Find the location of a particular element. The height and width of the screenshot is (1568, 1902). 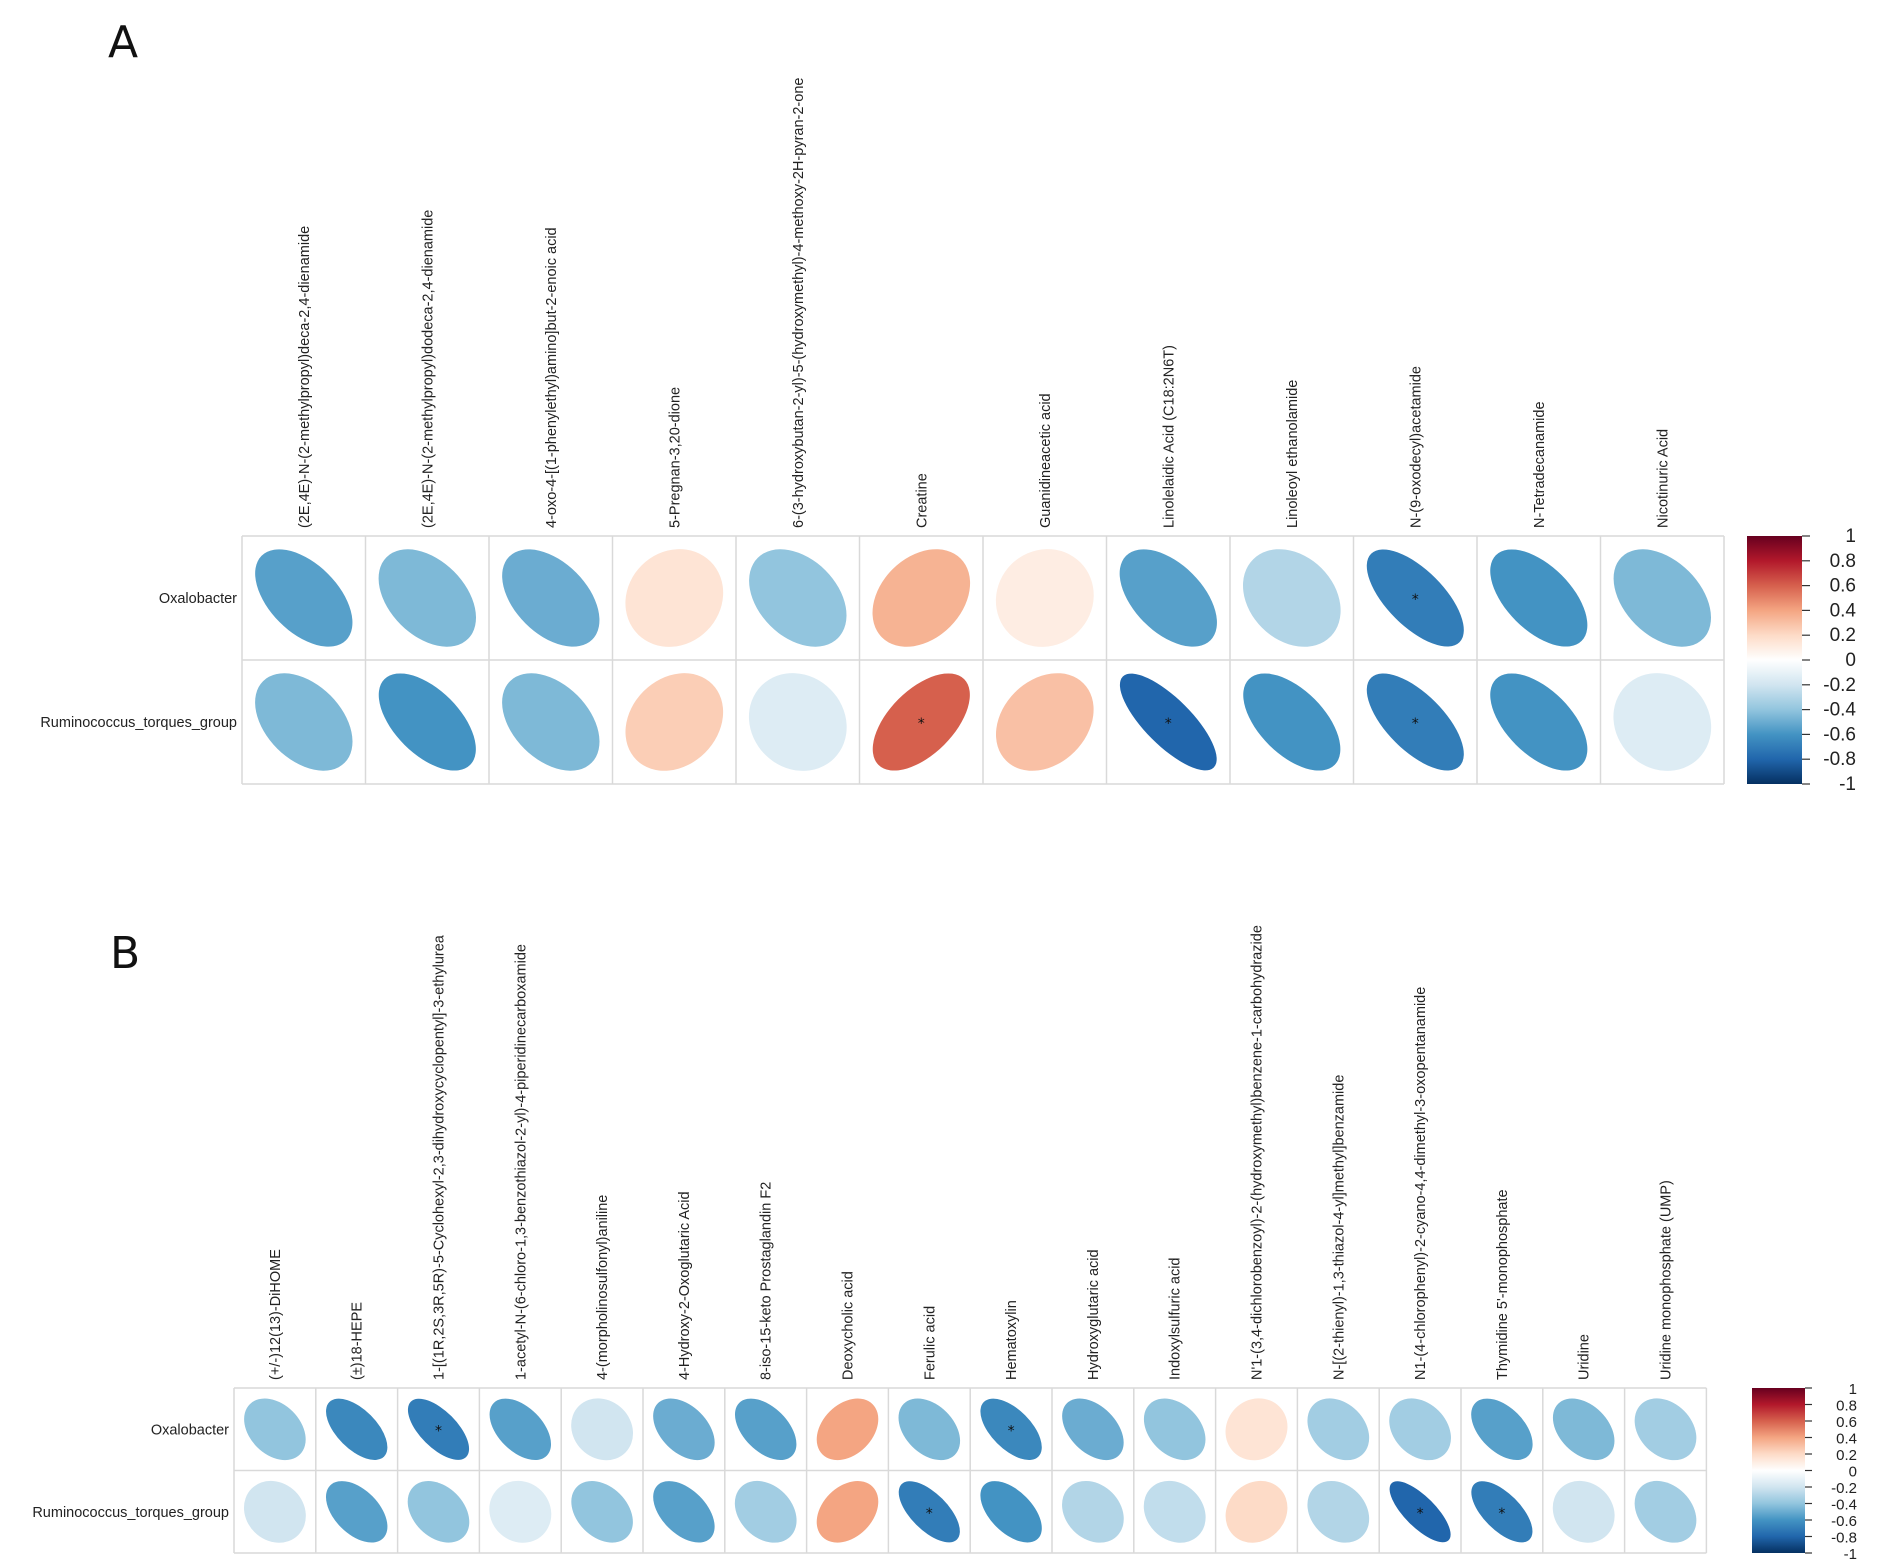

panel-a-significance-star-ruminococcus-torques-group-5: * is located at coordinates (921, 724).